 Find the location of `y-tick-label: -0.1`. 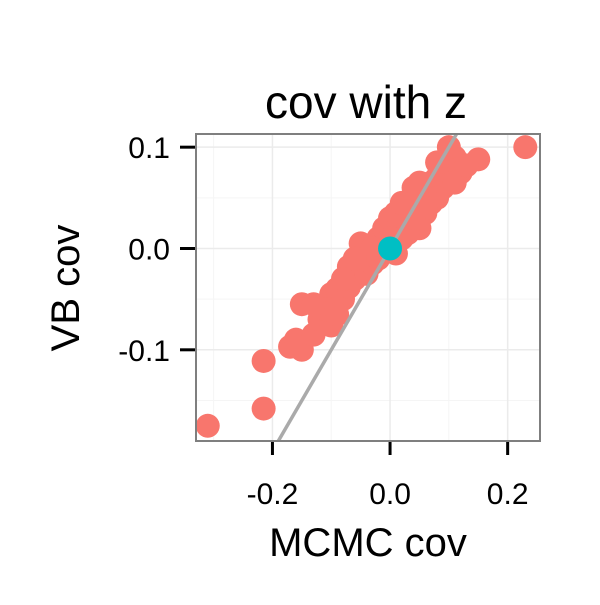

y-tick-label: -0.1 is located at coordinates (144, 351).